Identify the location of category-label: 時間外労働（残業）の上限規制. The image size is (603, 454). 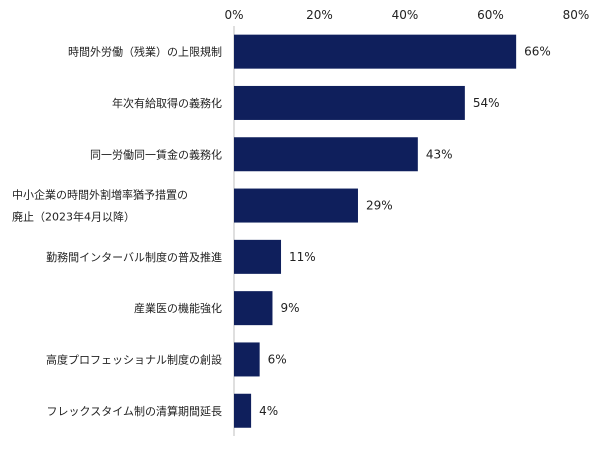
(145, 52).